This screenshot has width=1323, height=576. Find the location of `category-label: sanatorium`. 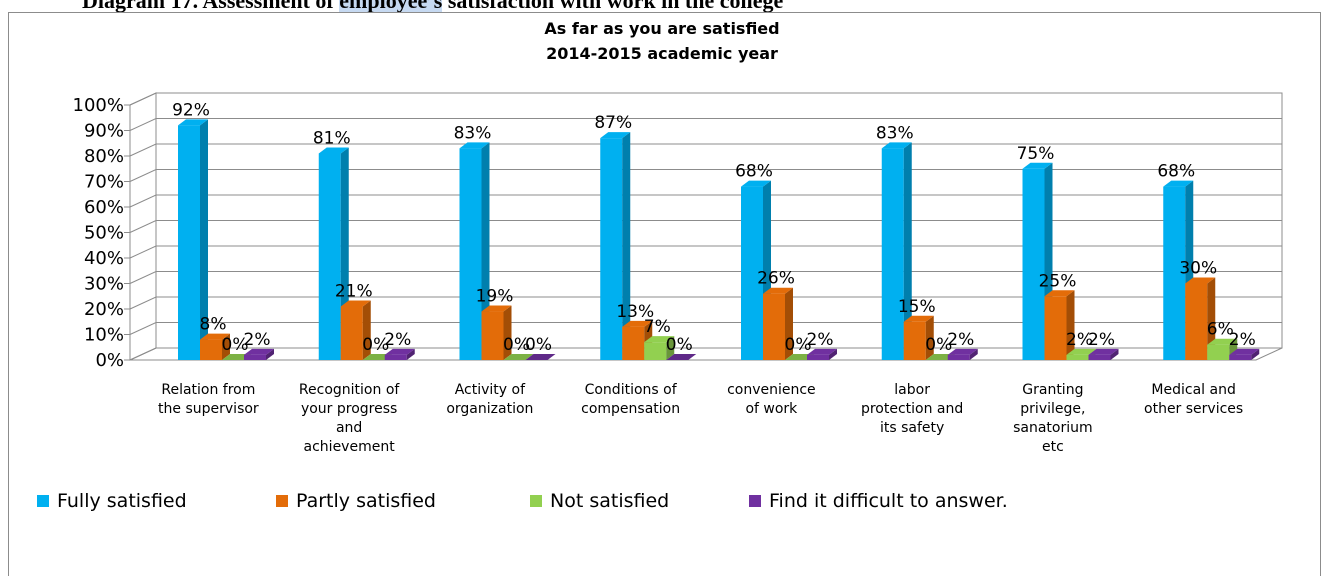

category-label: sanatorium is located at coordinates (1053, 428).